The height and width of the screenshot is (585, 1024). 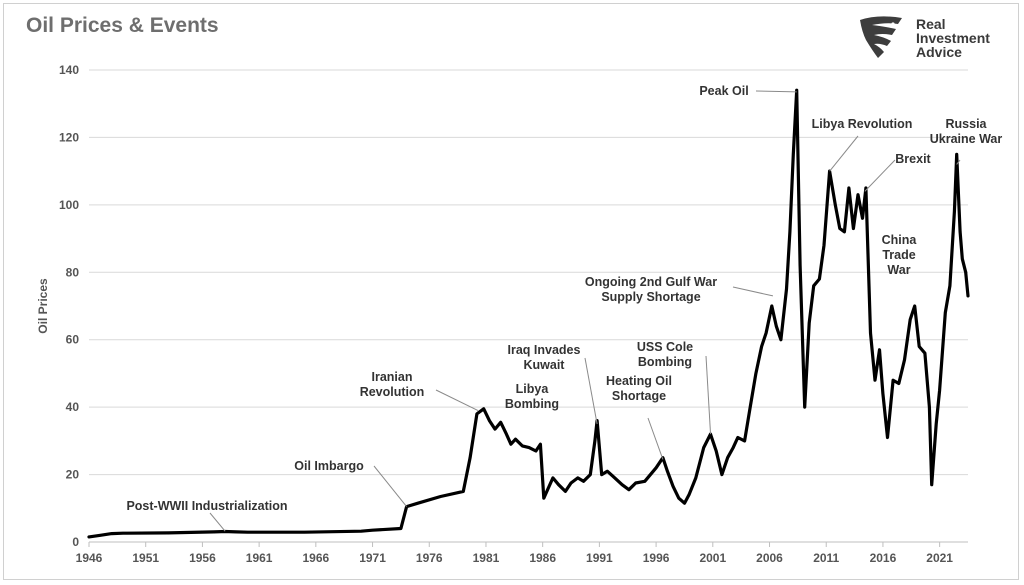 I want to click on annotation-label: Shortage, so click(x=639, y=396).